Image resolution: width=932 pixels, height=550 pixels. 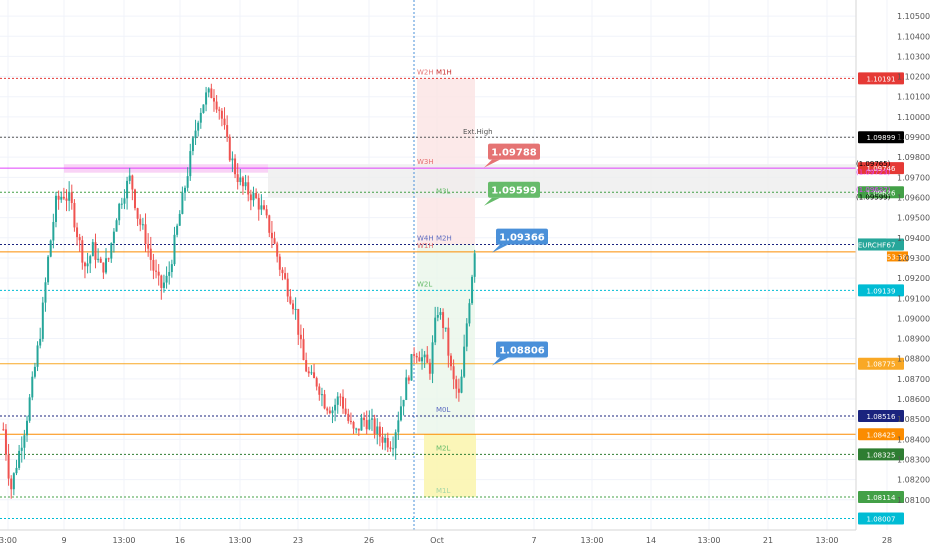 I want to click on y-tick-label: 1.08900, so click(x=913, y=339).